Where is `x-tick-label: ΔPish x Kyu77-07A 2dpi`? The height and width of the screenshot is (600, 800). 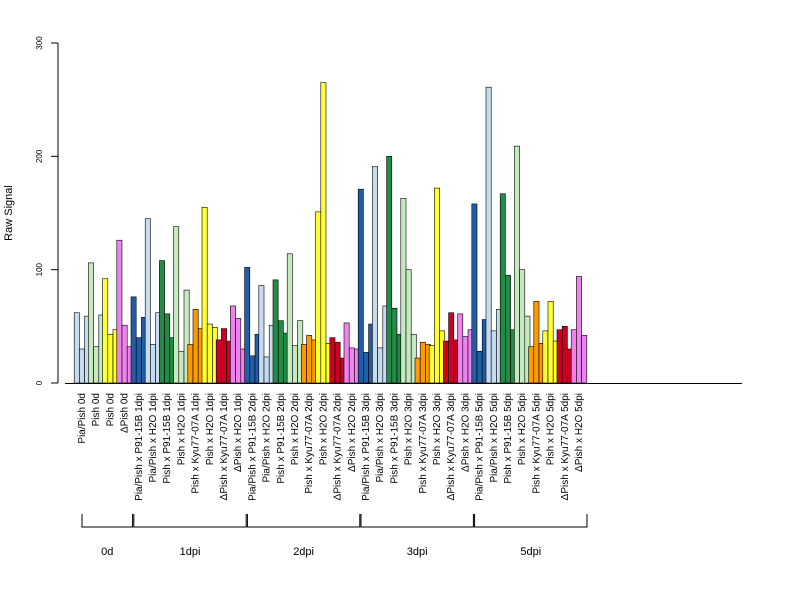
x-tick-label: ΔPish x Kyu77-07A 2dpi is located at coordinates (338, 446).